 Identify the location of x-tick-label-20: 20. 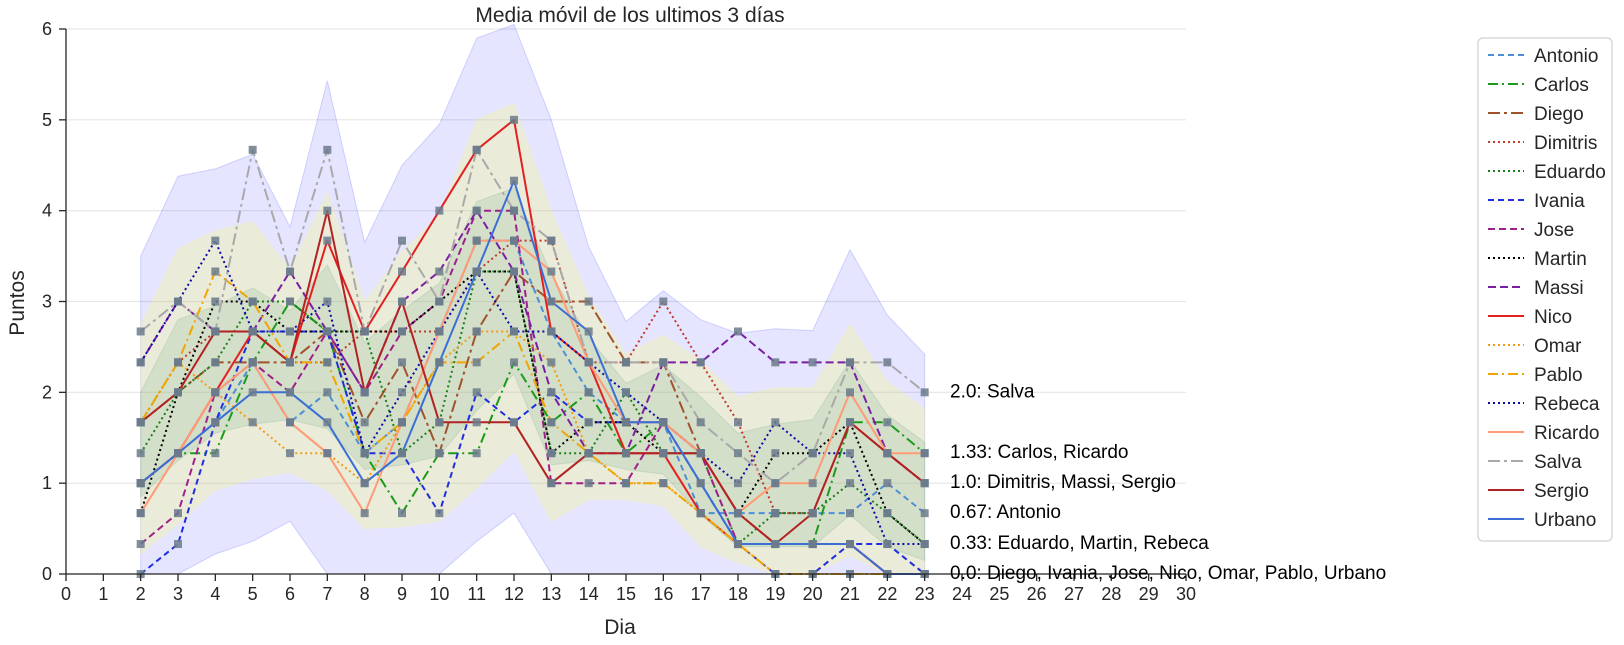
(813, 594).